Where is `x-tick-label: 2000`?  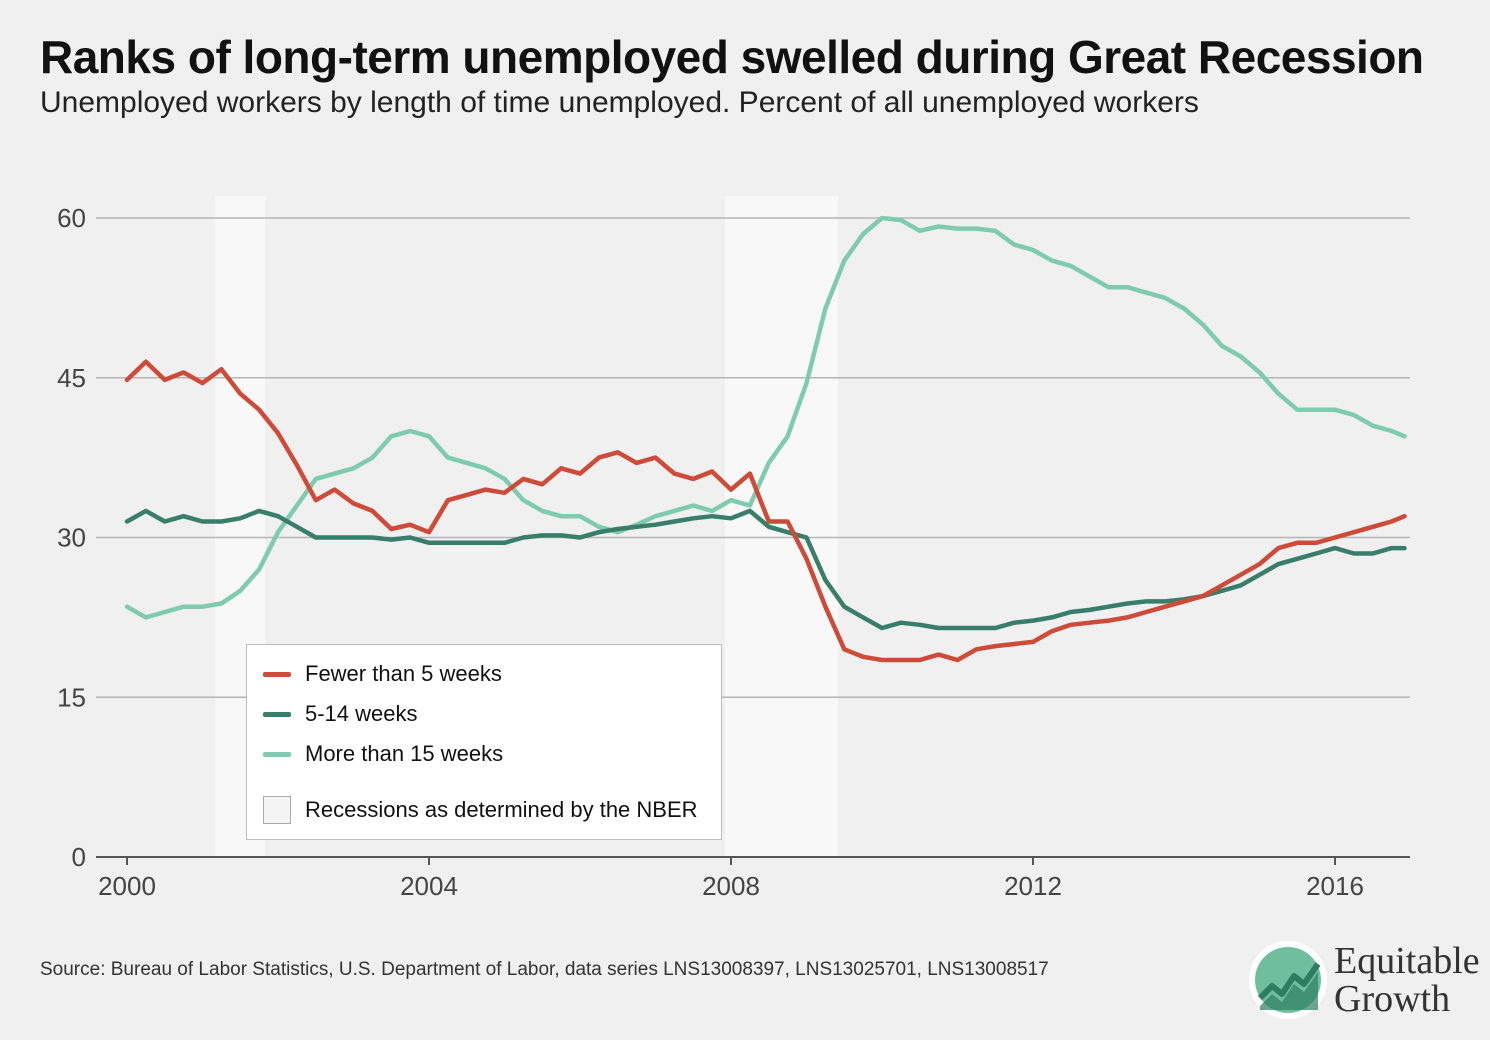 x-tick-label: 2000 is located at coordinates (127, 886).